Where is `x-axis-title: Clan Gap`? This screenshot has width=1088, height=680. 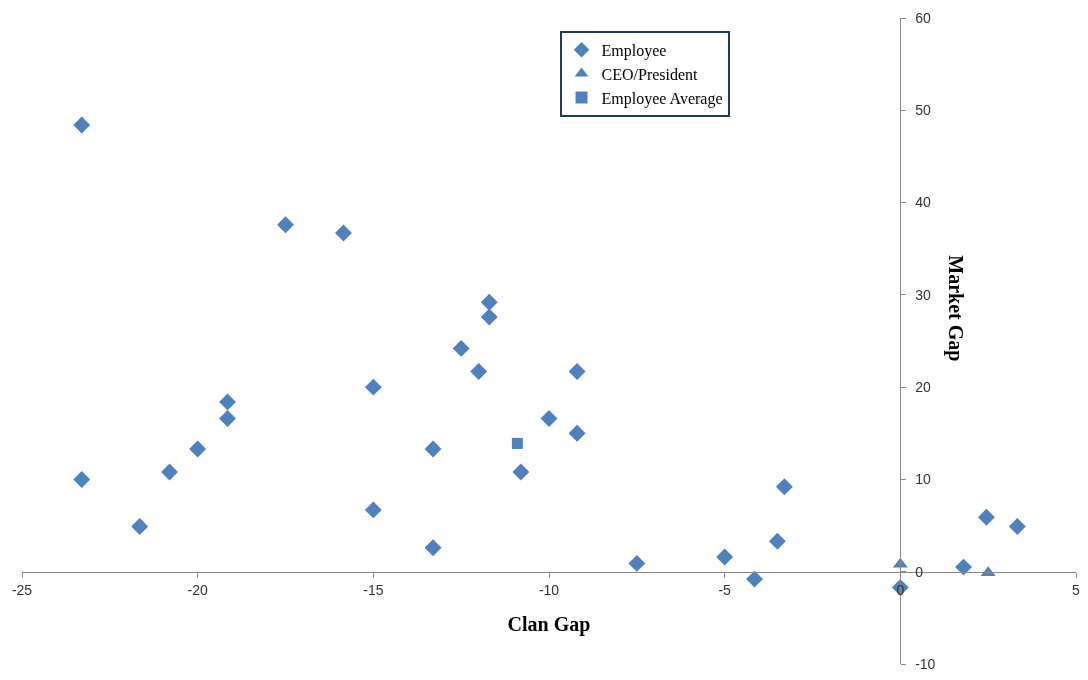 x-axis-title: Clan Gap is located at coordinates (549, 625).